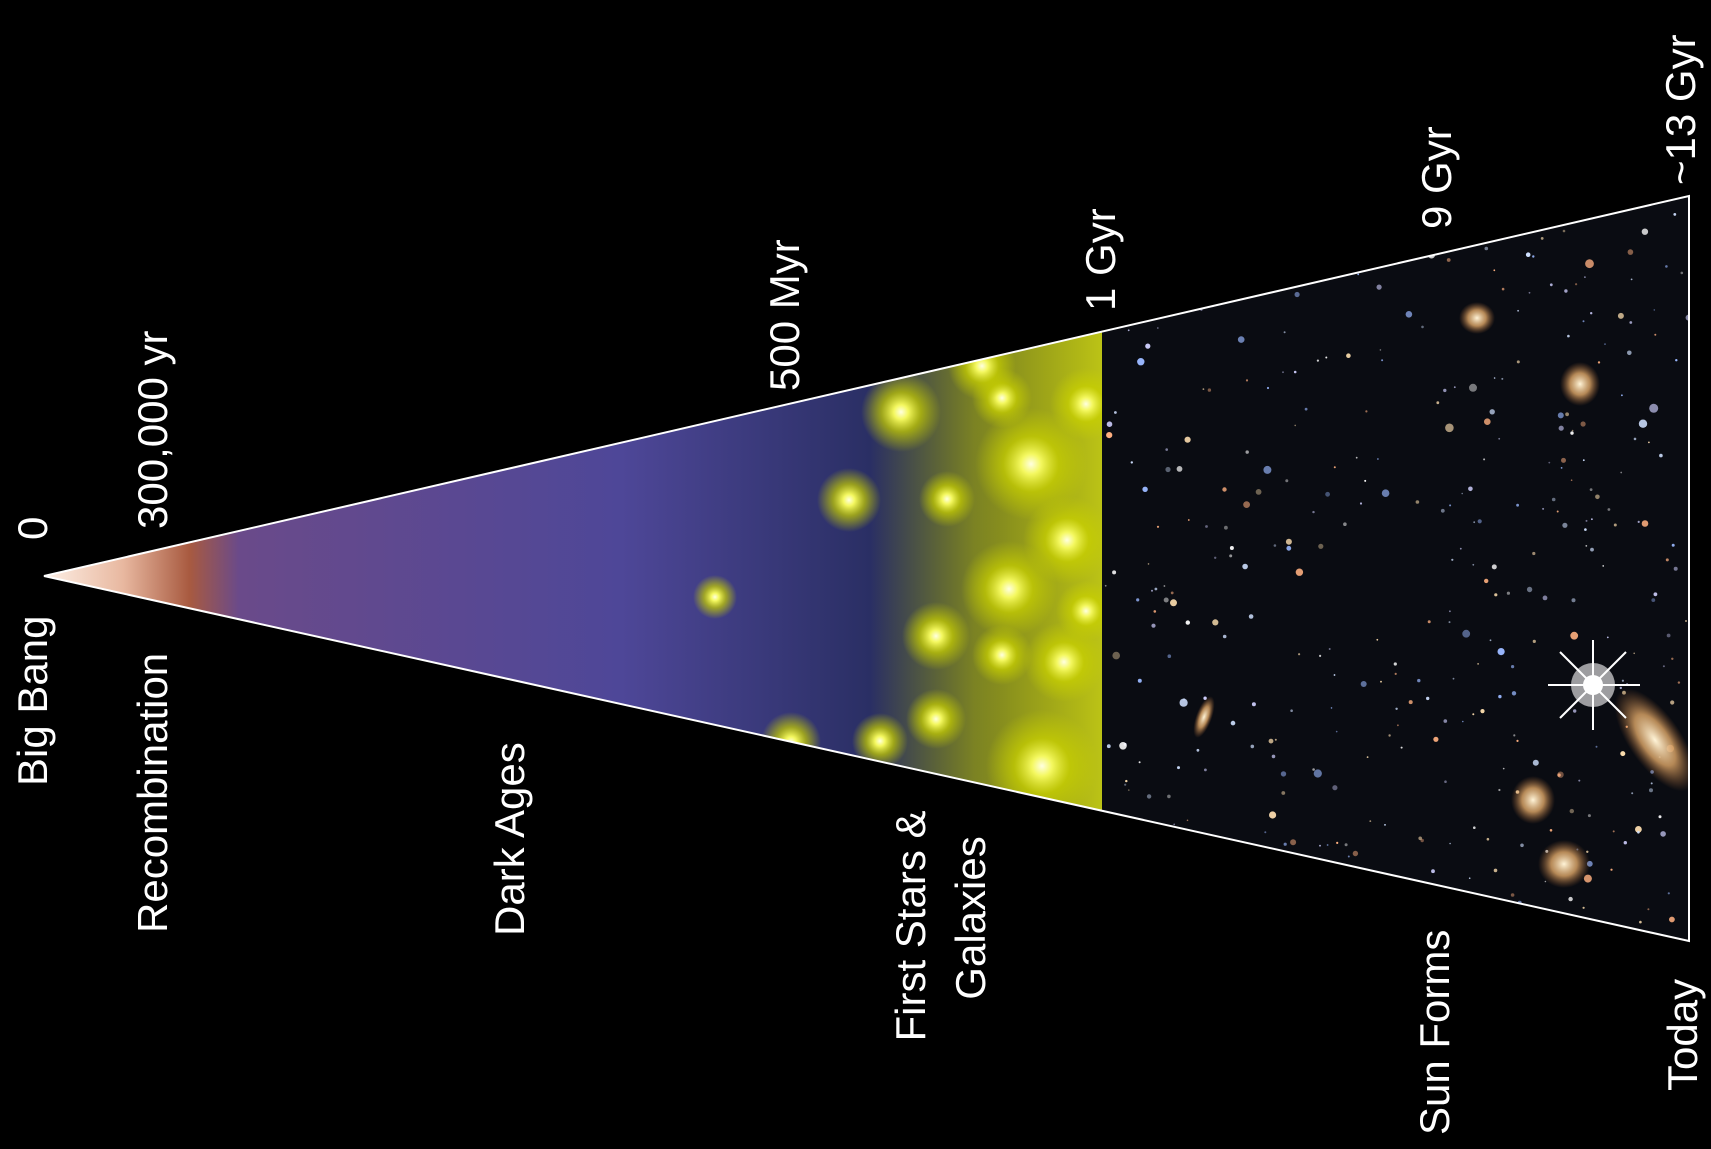  What do you see at coordinates (1100, 259) in the screenshot?
I see `time-label: 1 Gyr` at bounding box center [1100, 259].